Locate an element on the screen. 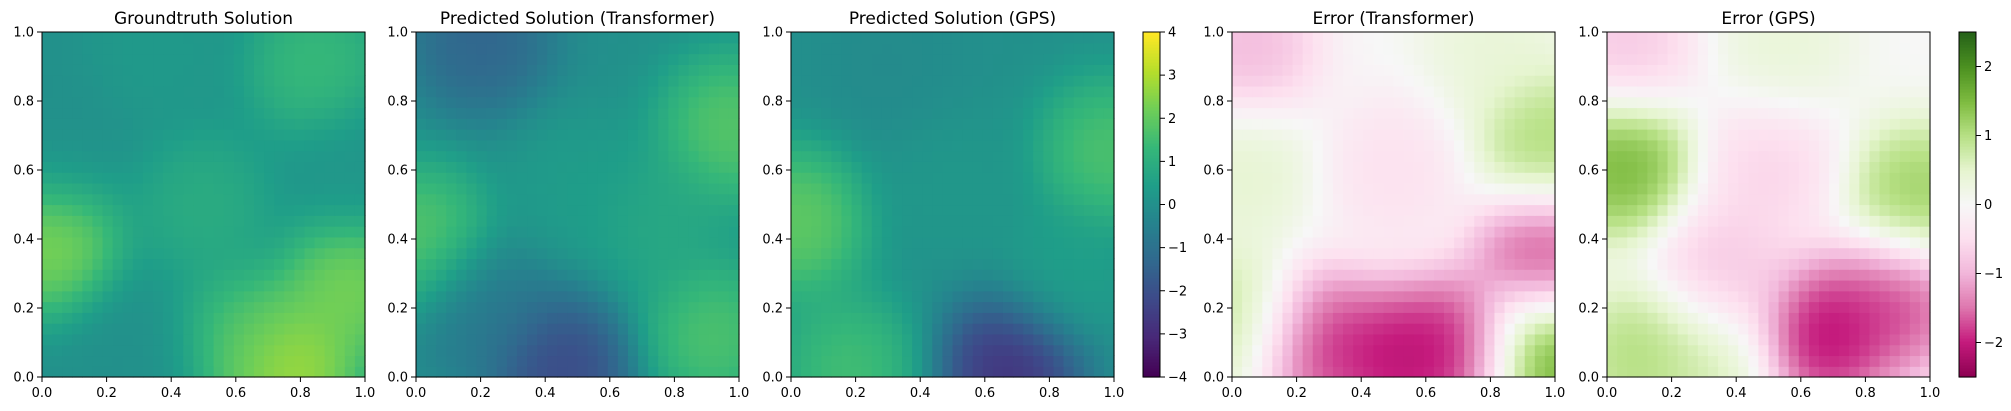 Image resolution: width=2011 pixels, height=411 pixels. y-tick-label: 0.4 is located at coordinates (1213, 240).